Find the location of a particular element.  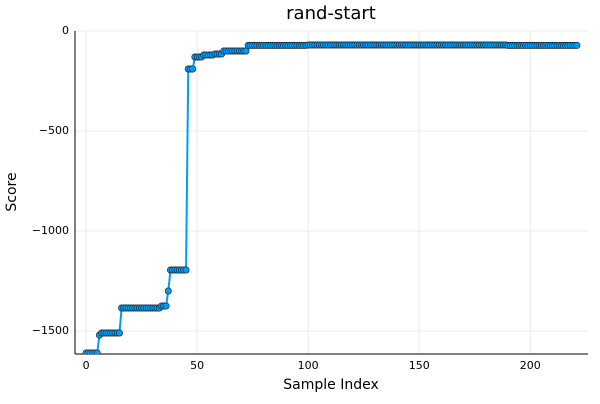

x-axis-label: Sample Index is located at coordinates (330, 385).